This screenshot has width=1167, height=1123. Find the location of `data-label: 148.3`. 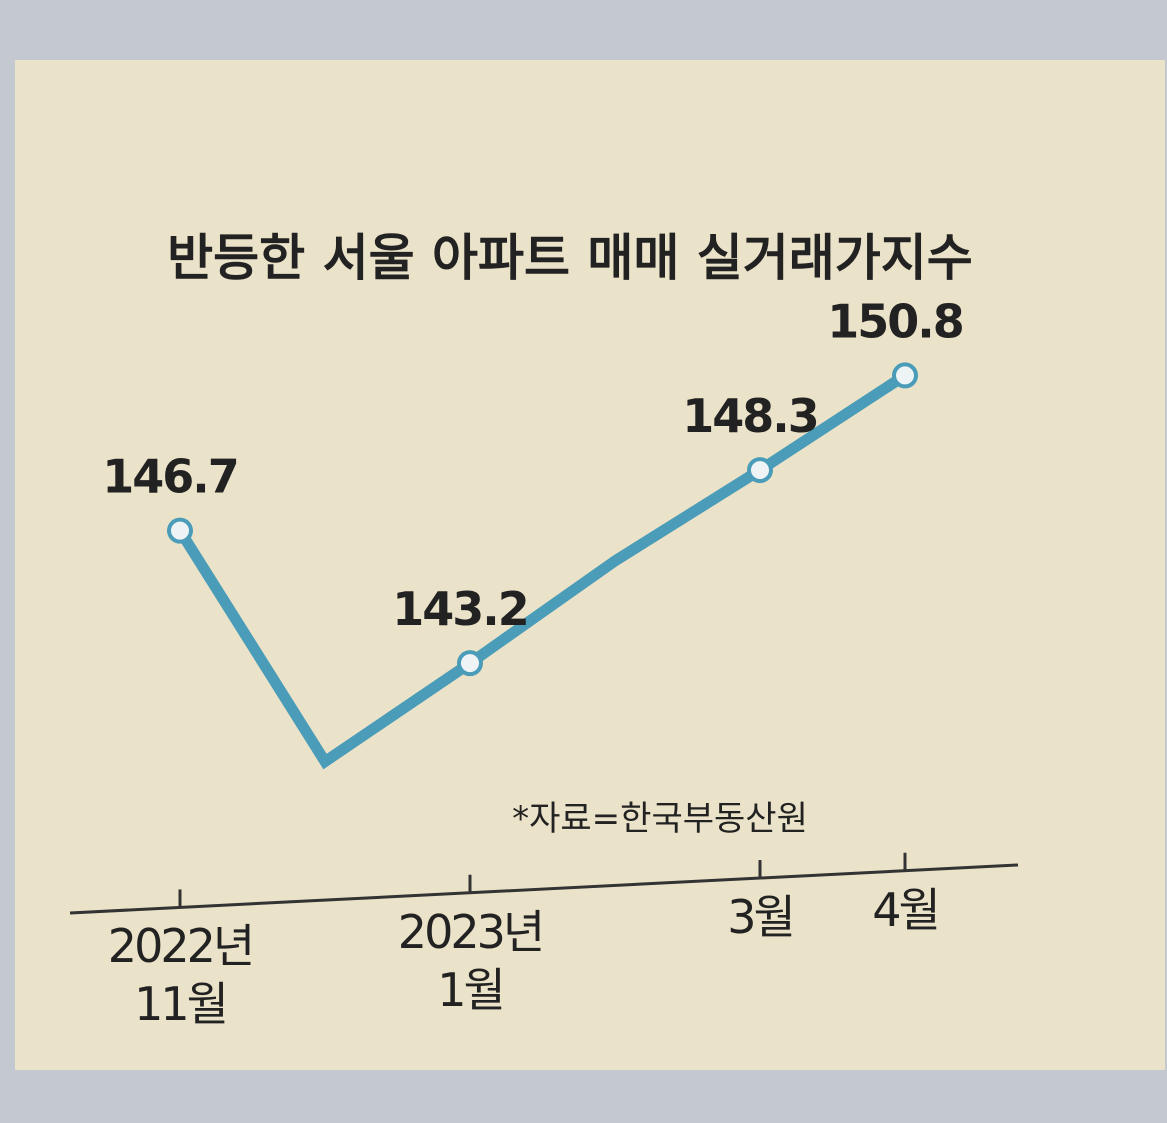

data-label: 148.3 is located at coordinates (750, 416).